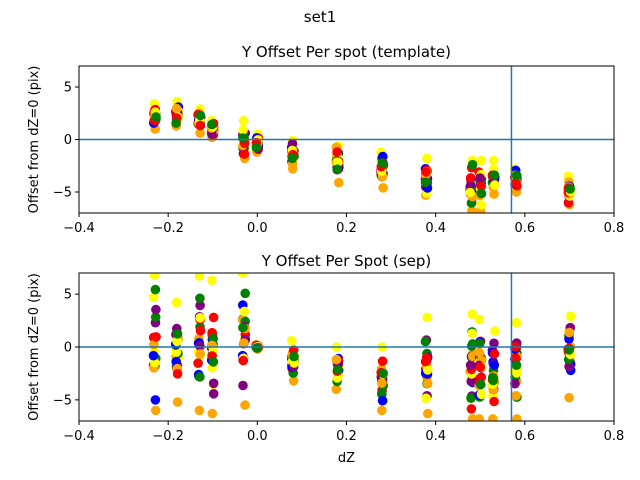  What do you see at coordinates (346, 458) in the screenshot?
I see `x-axis-label: dZ` at bounding box center [346, 458].